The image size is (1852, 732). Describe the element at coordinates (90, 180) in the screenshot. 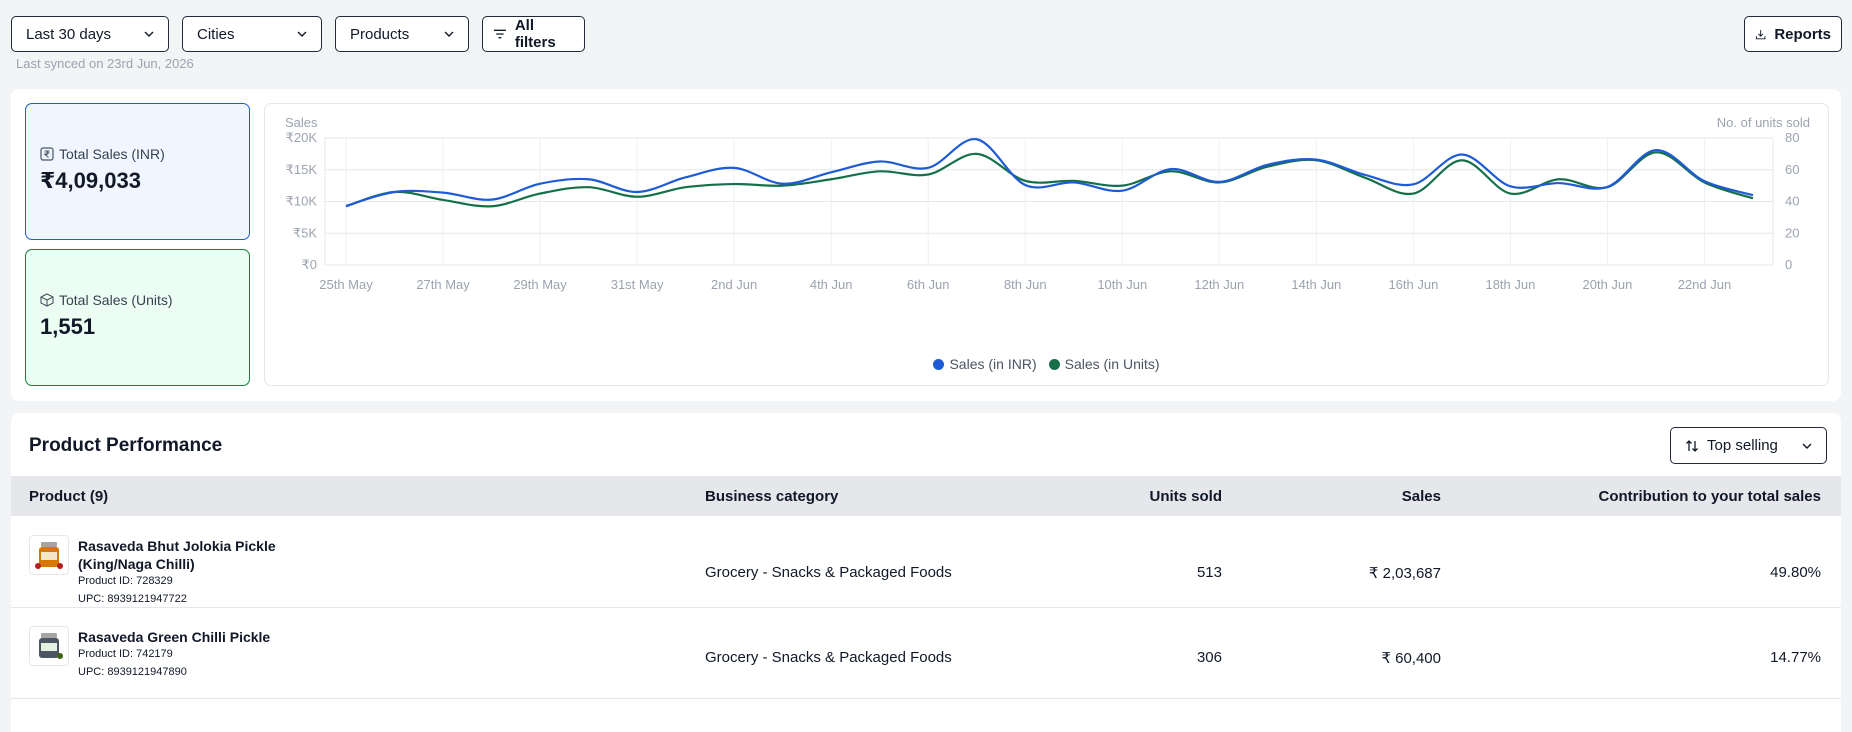

I see `kpi-sales-inr-value: ₹4,09,033` at that location.